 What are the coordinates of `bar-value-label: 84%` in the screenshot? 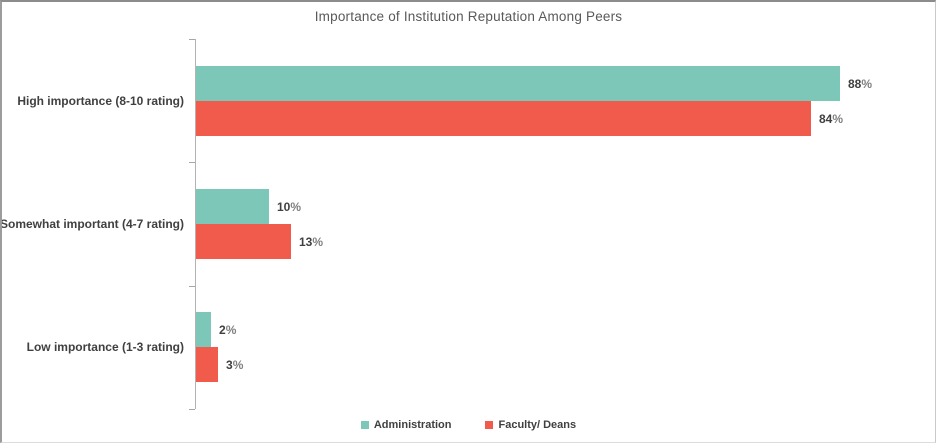 It's located at (831, 119).